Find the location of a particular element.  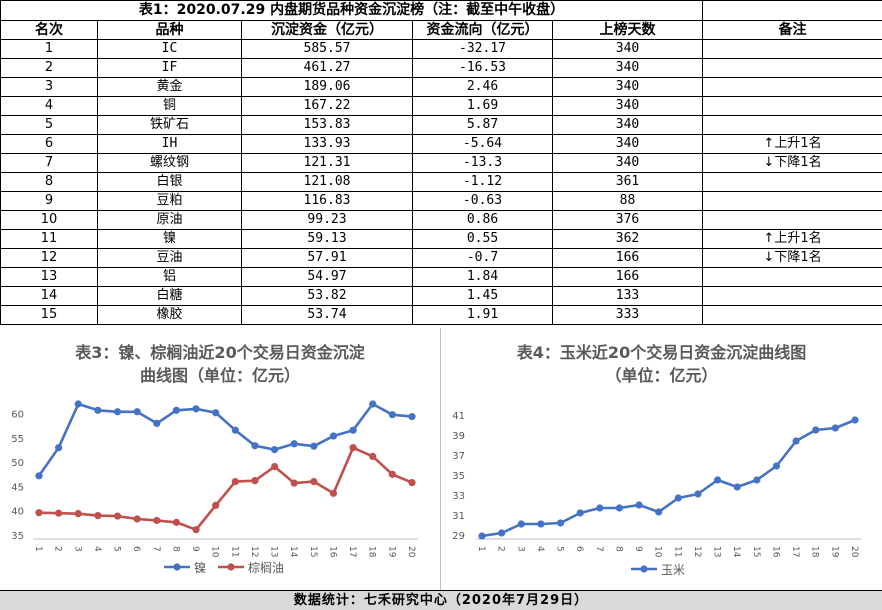

cell-flow: -13.3 is located at coordinates (483, 163).